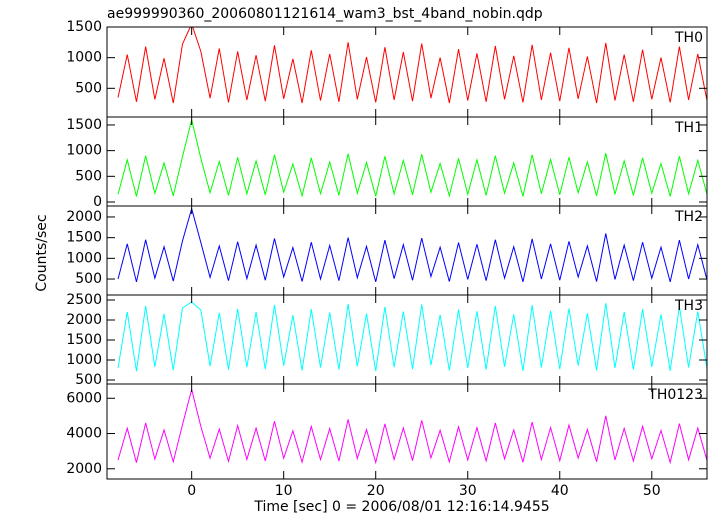  I want to click on panel-label: TH0123, so click(675, 395).